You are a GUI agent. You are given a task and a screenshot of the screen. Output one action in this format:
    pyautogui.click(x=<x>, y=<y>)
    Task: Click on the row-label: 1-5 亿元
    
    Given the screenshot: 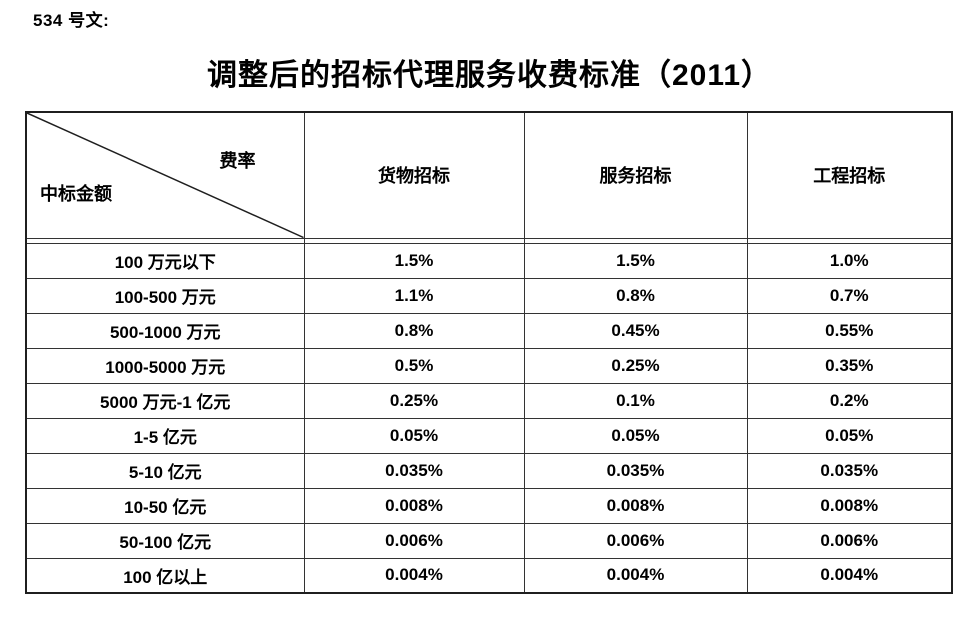 What is the action you would take?
    pyautogui.click(x=165, y=435)
    